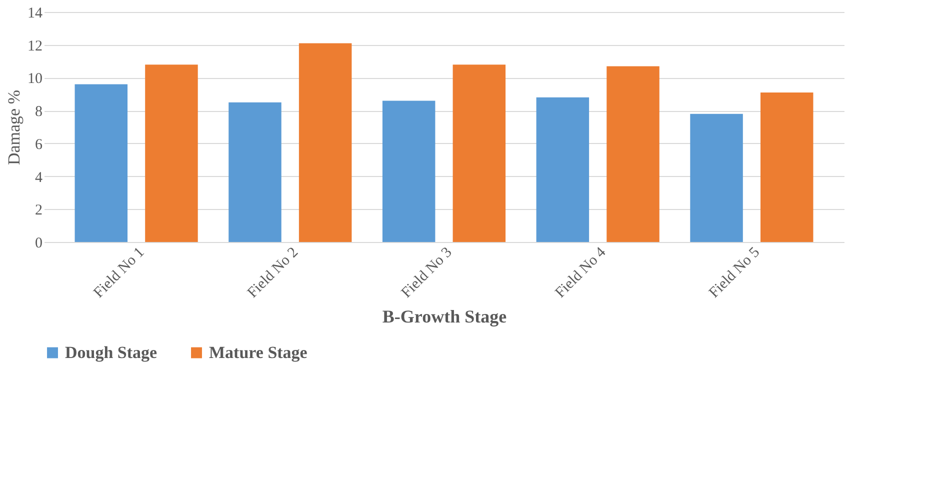 This screenshot has width=931, height=502. I want to click on y-tick-label: 2, so click(38, 210).